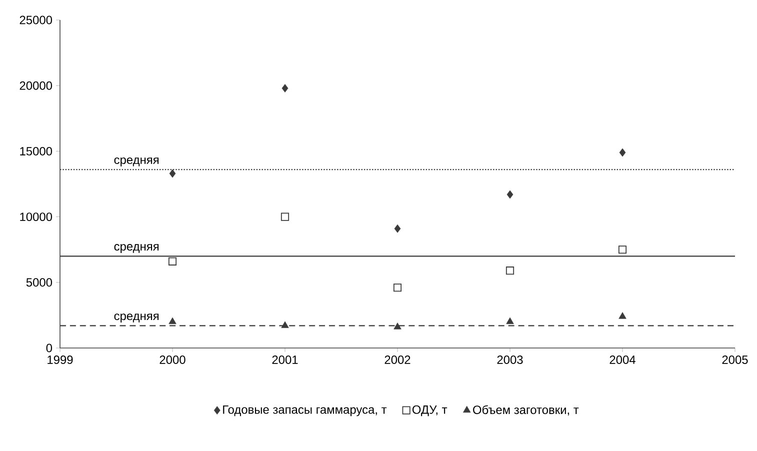 The height and width of the screenshot is (451, 757). Describe the element at coordinates (36, 20) in the screenshot. I see `y-tick-label: 25000` at that location.